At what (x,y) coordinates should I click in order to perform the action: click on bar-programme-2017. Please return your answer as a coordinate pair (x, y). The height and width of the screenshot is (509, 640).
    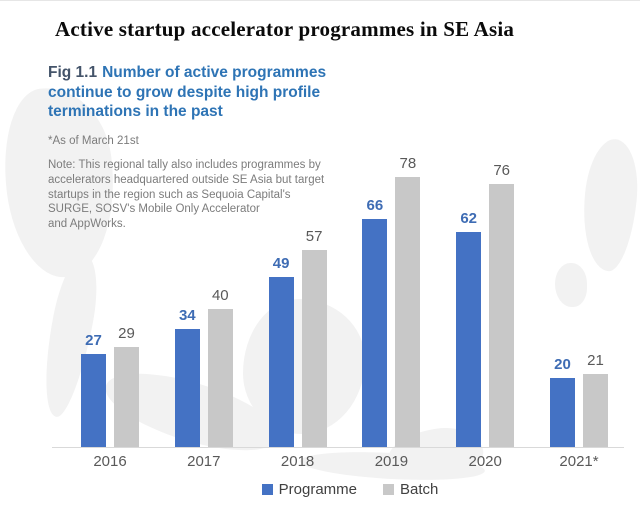
    Looking at the image, I should click on (187, 388).